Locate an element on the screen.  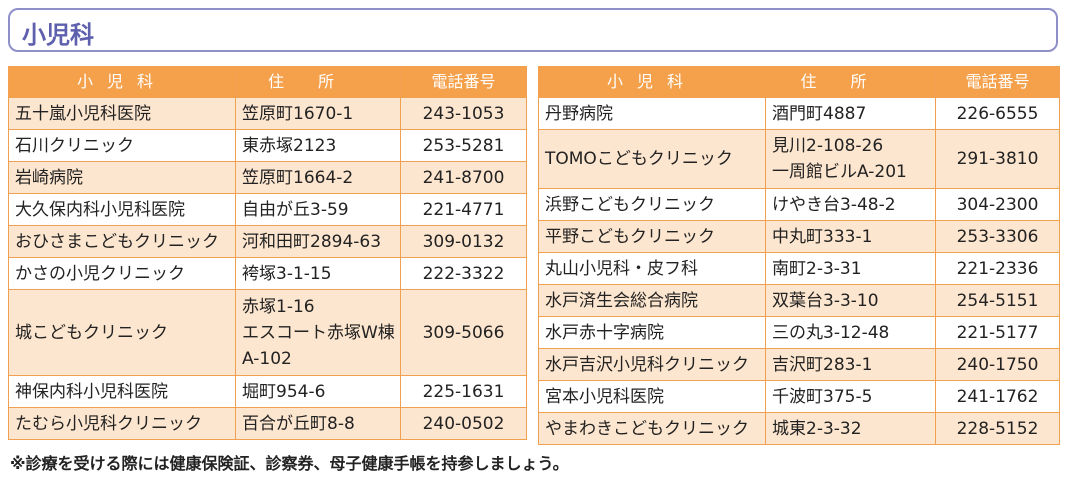
table-row: 水戸吉沢小児科クリニック 吉沢町283-1 240-1750 is located at coordinates (799, 364).